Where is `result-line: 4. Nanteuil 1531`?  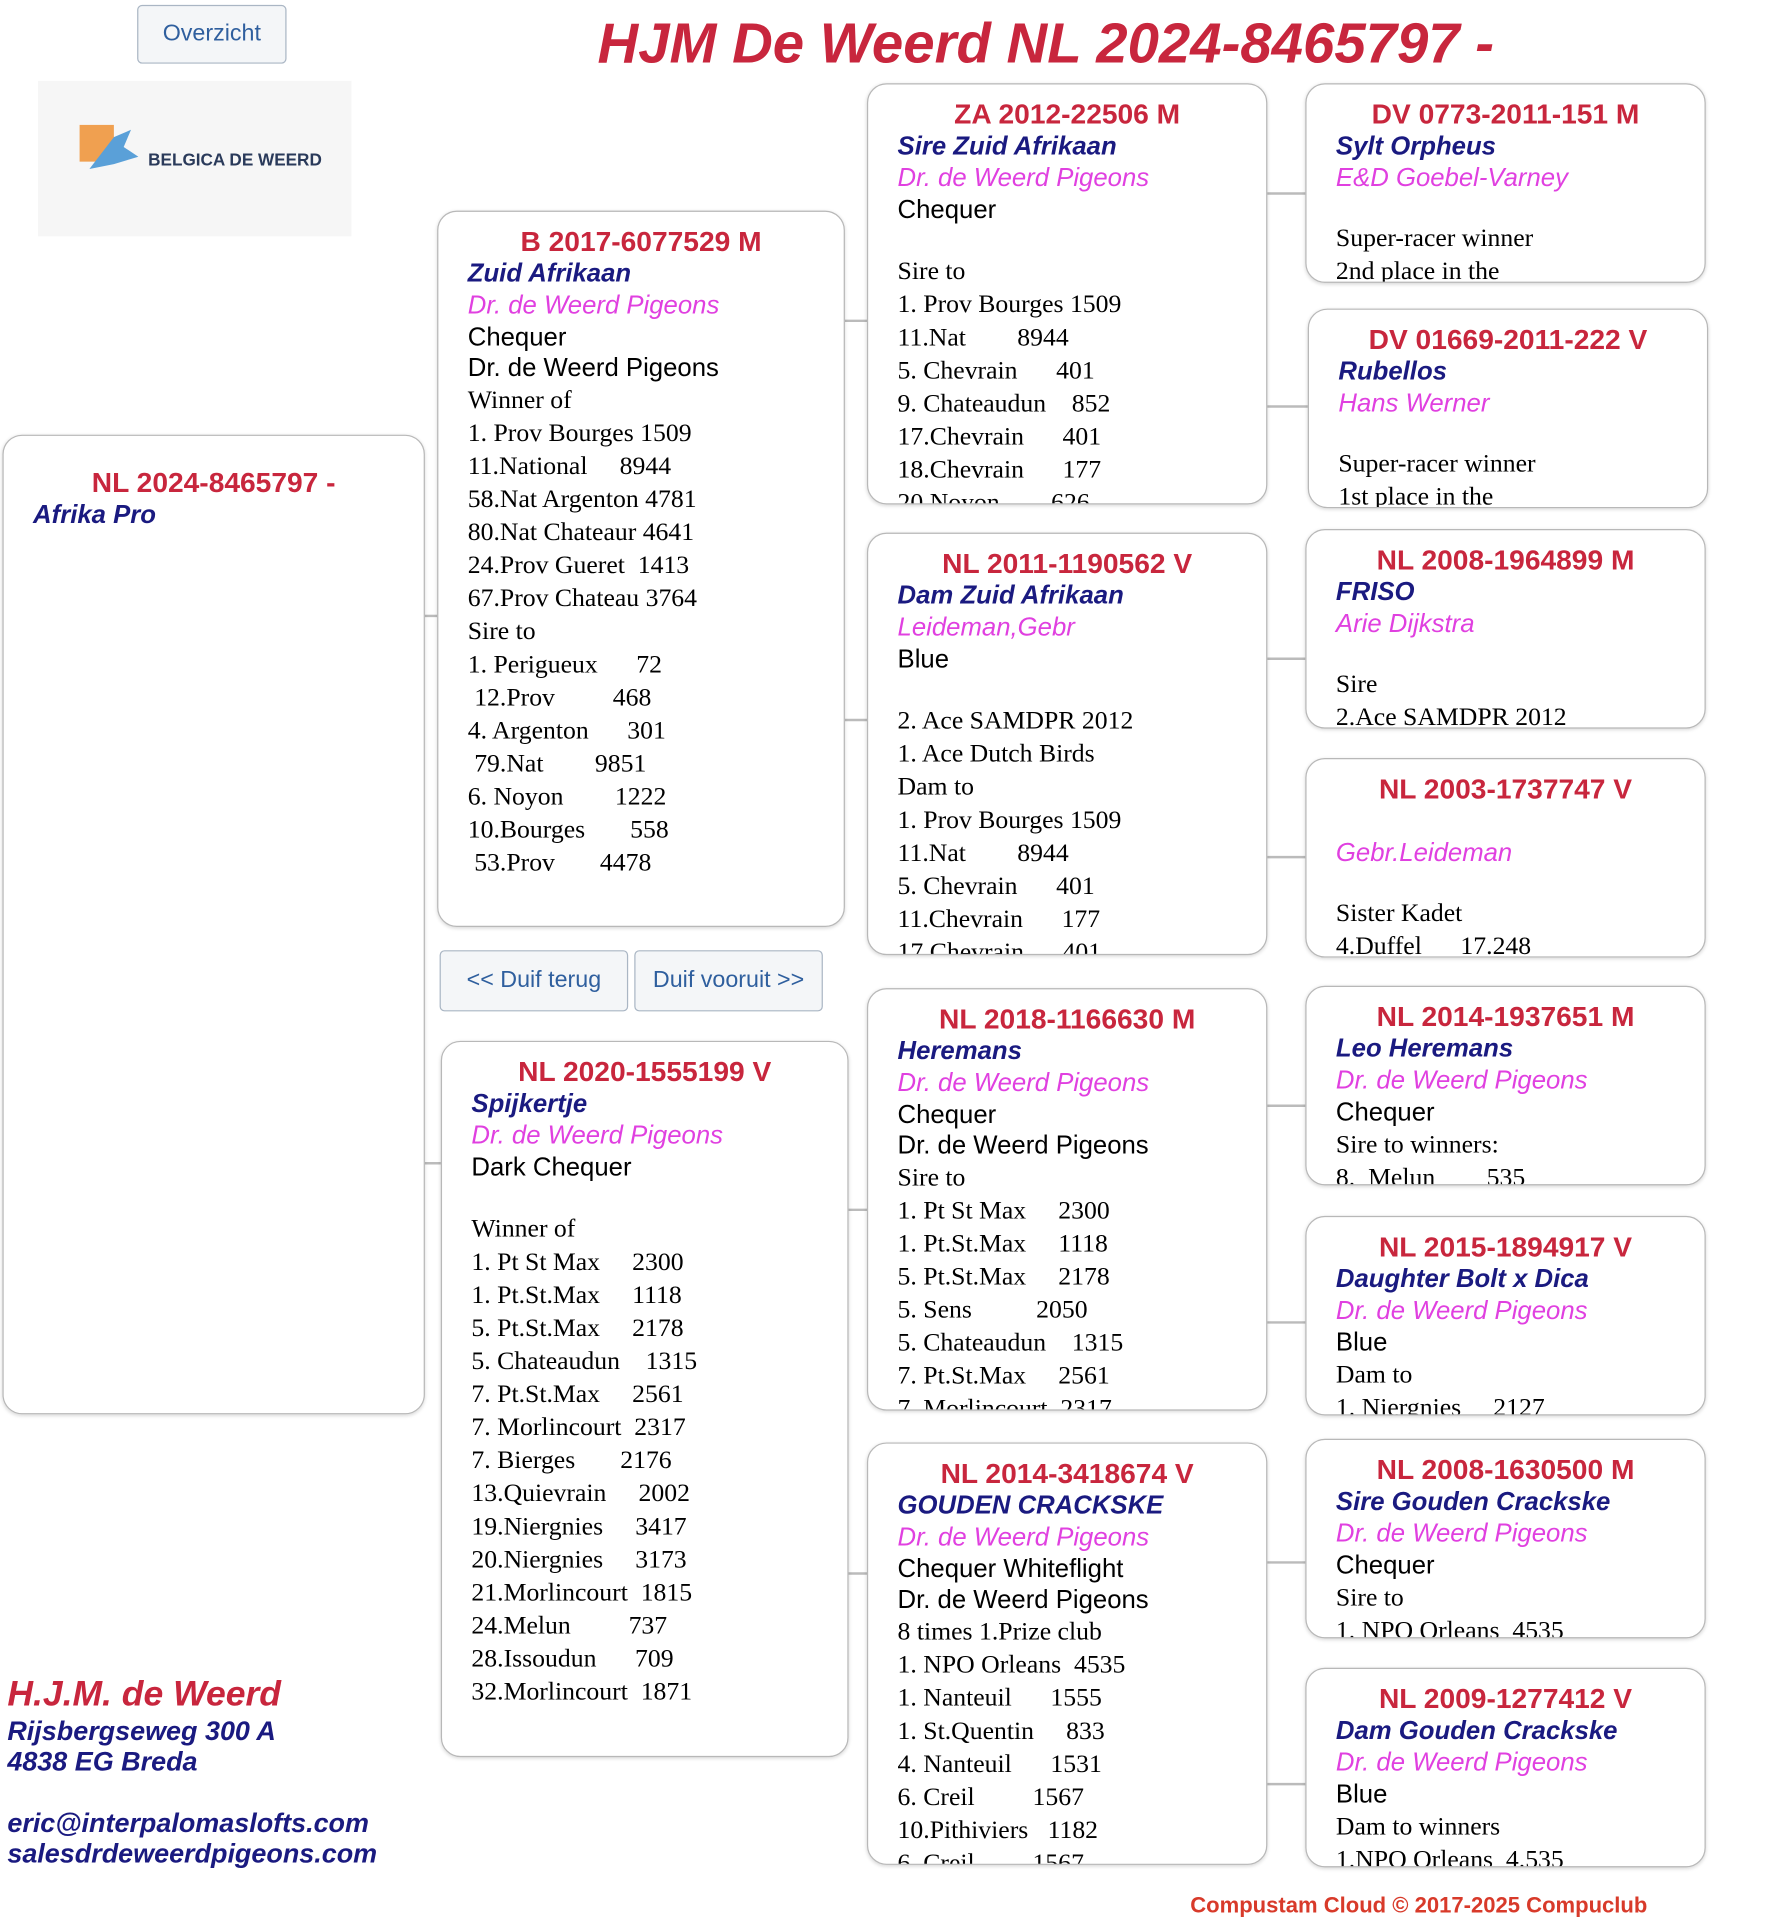
result-line: 4. Nanteuil 1531 is located at coordinates (999, 1763).